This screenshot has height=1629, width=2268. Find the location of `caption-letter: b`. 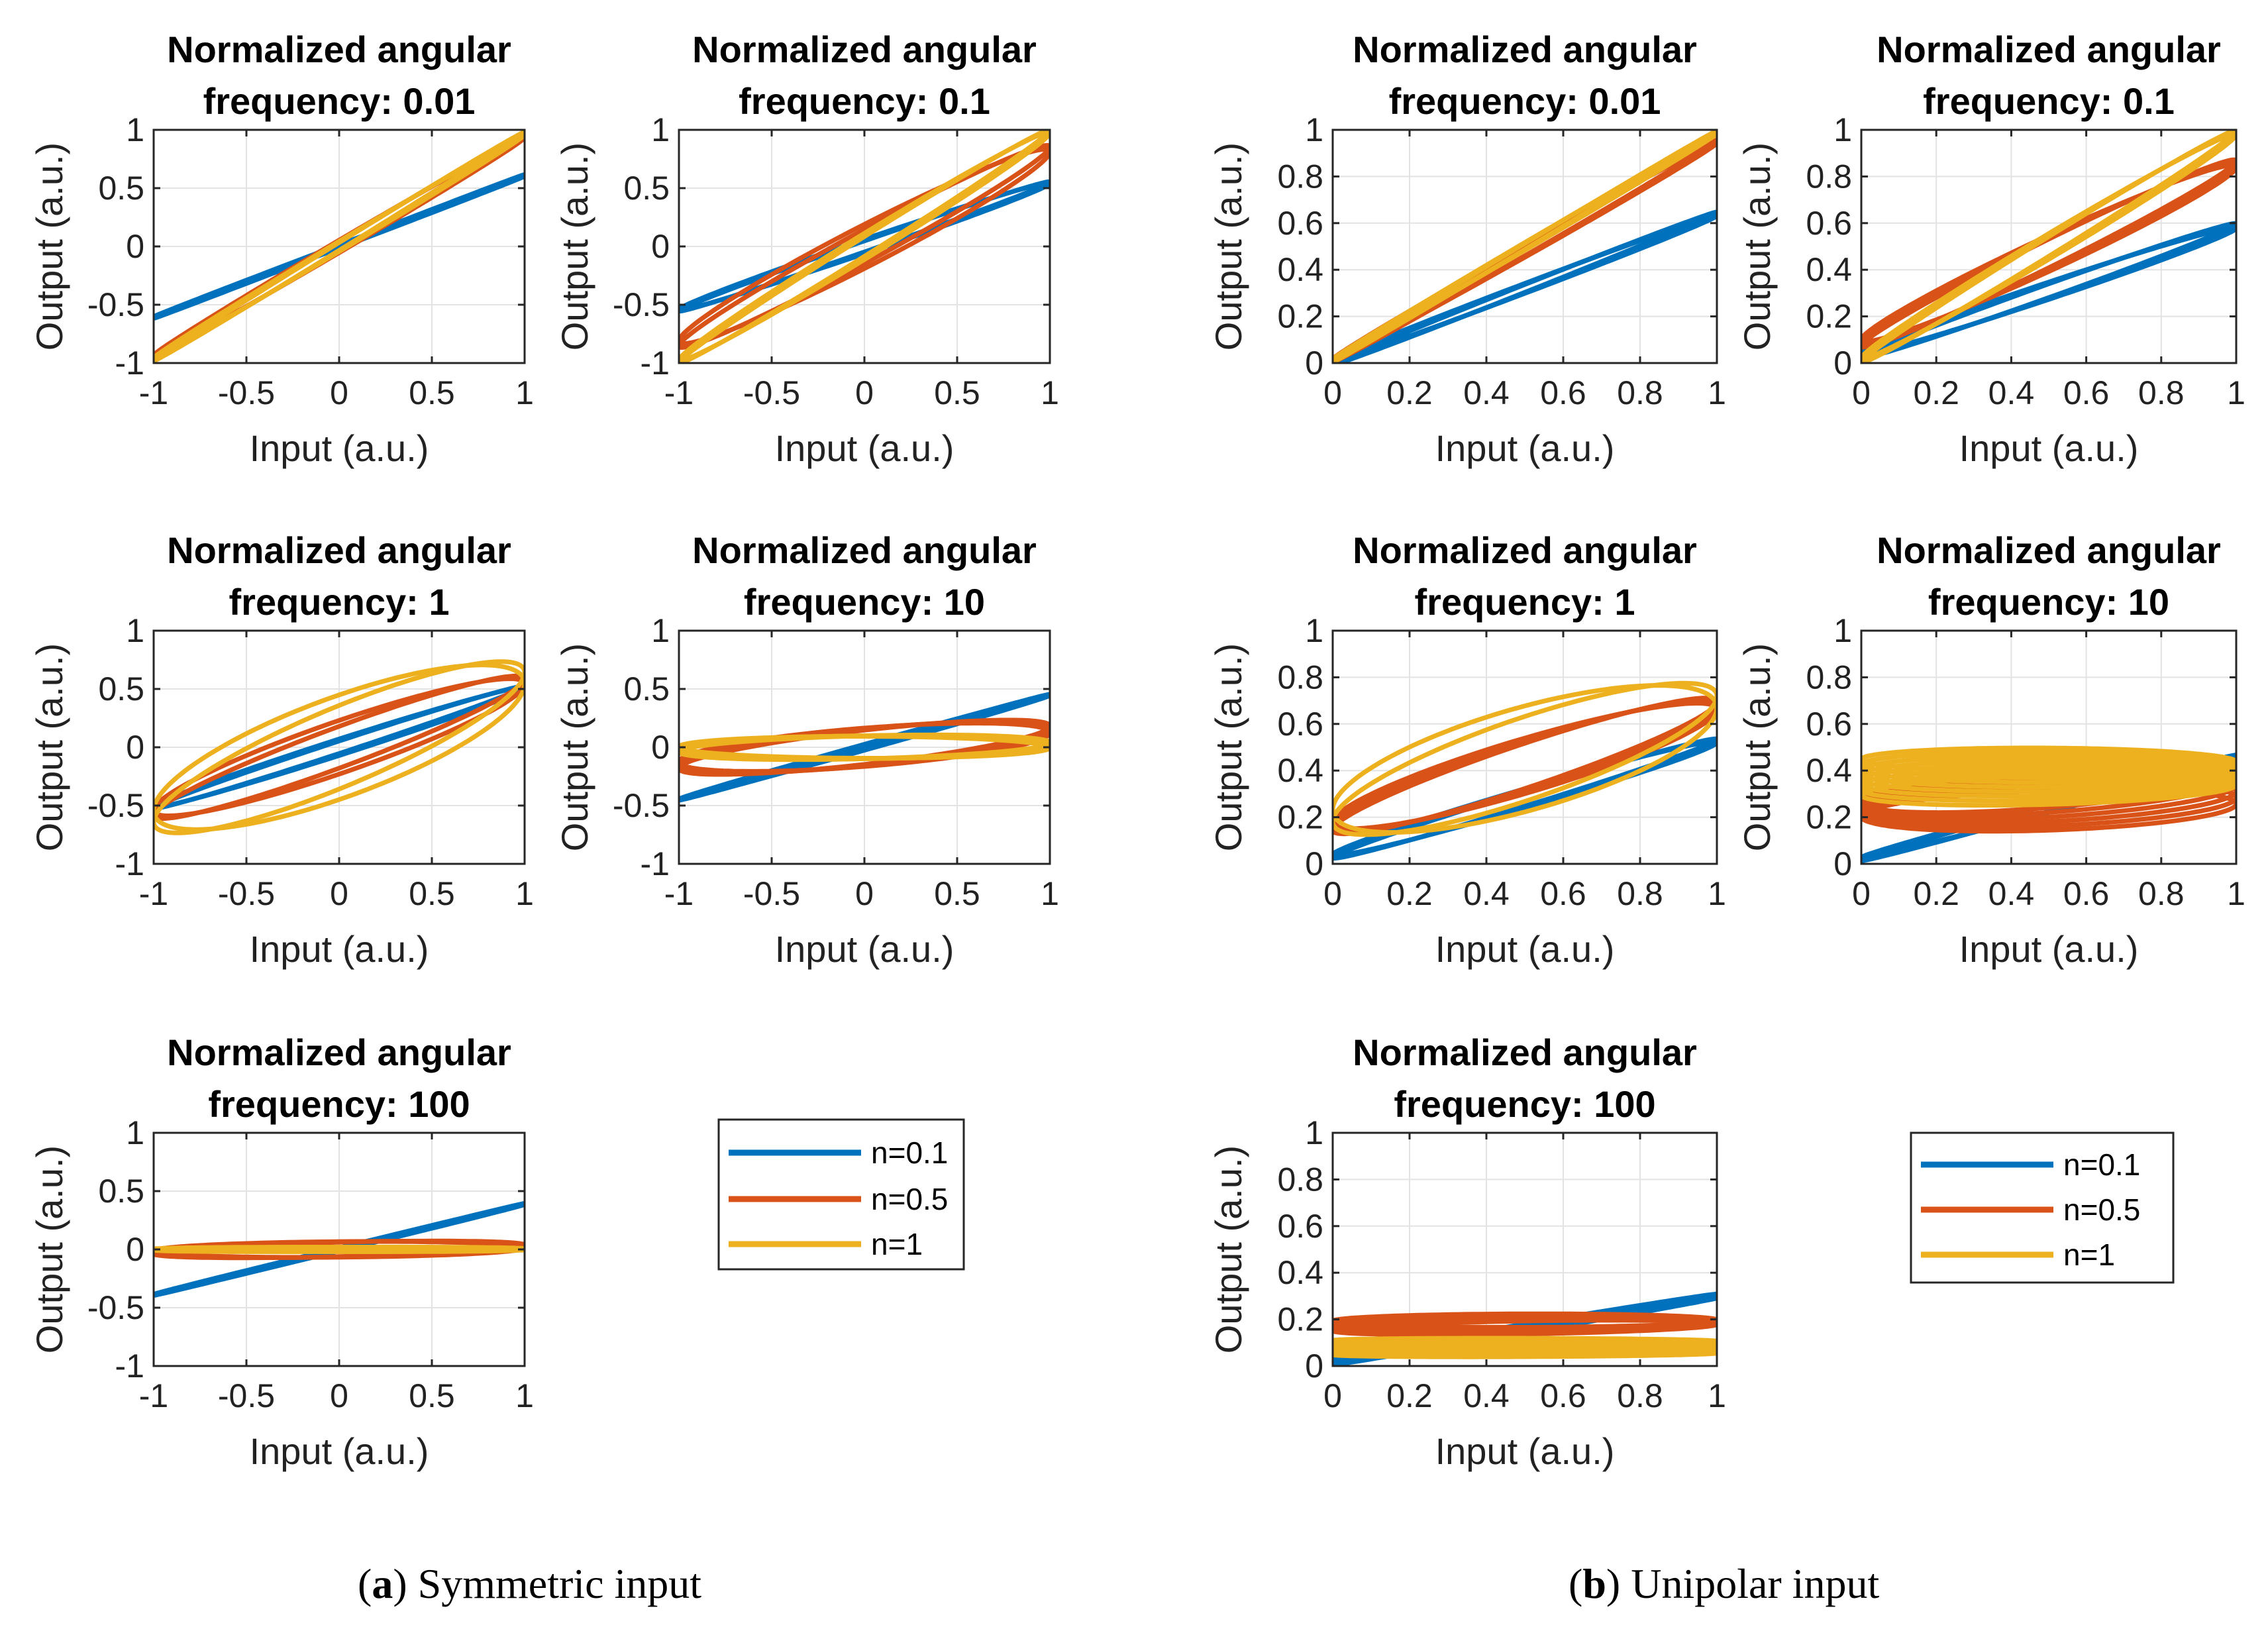

caption-letter: b is located at coordinates (1594, 1583).